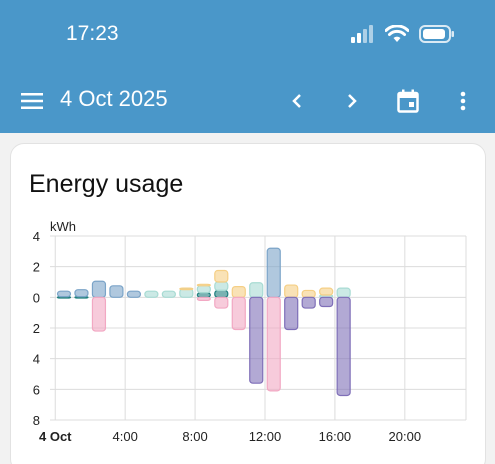  Describe the element at coordinates (36, 420) in the screenshot. I see `y-tick-label: 8` at that location.